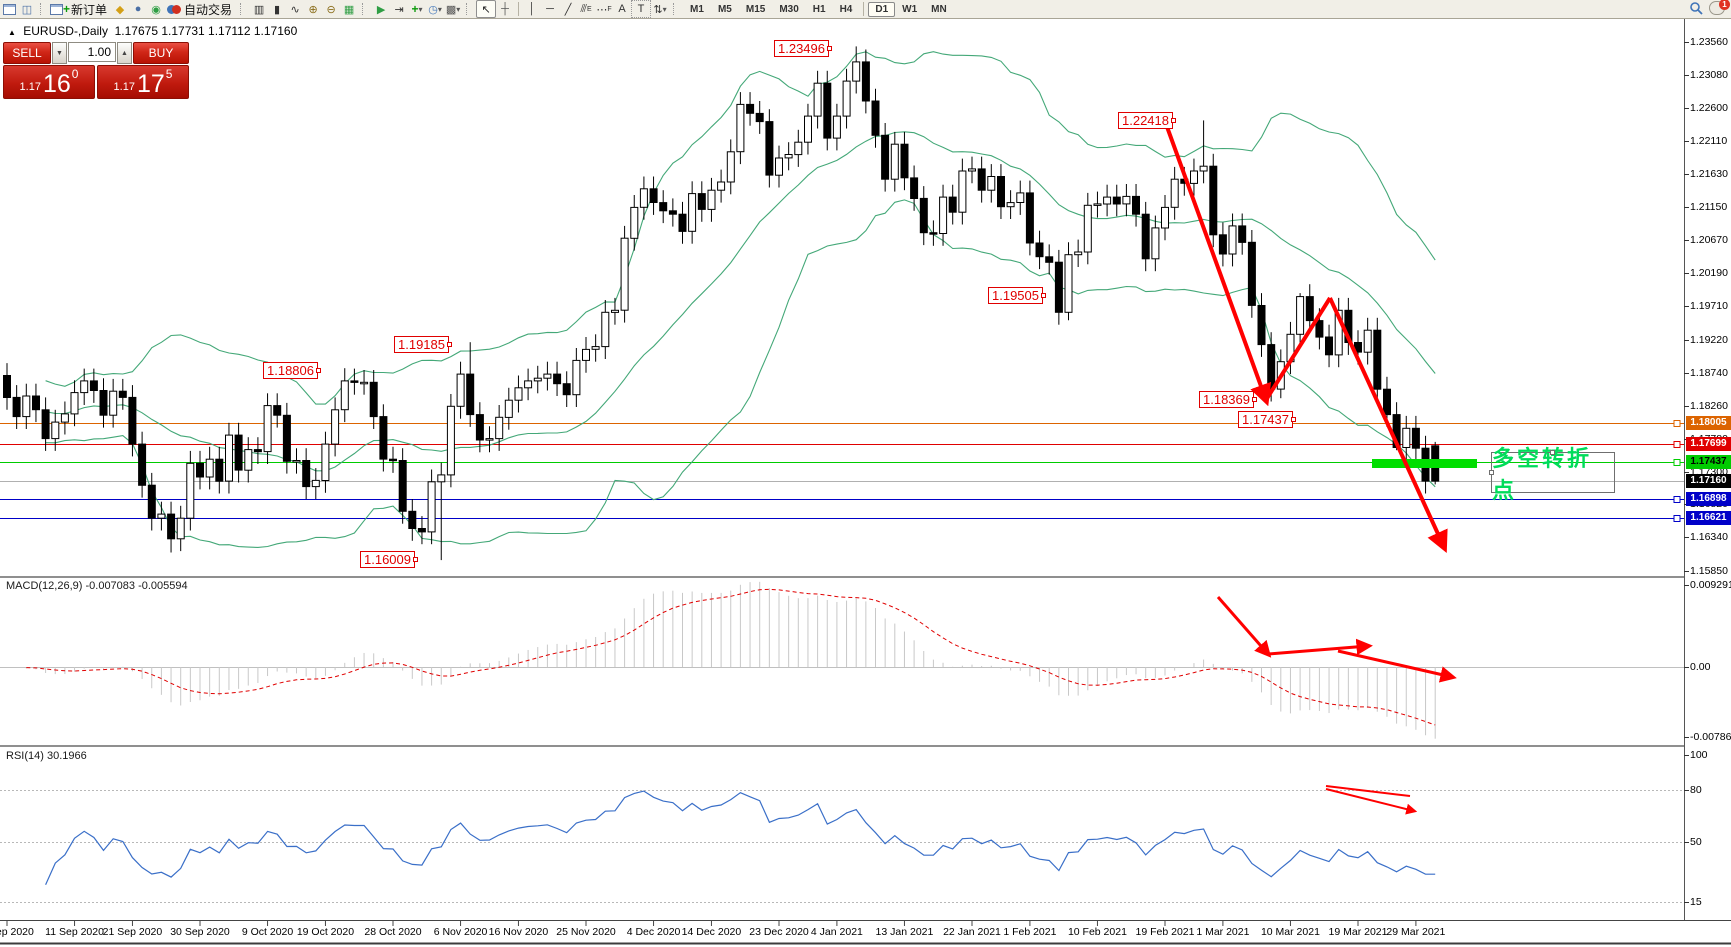 This screenshot has height=947, width=1731. I want to click on timeframe-button-M30: M30, so click(789, 9).